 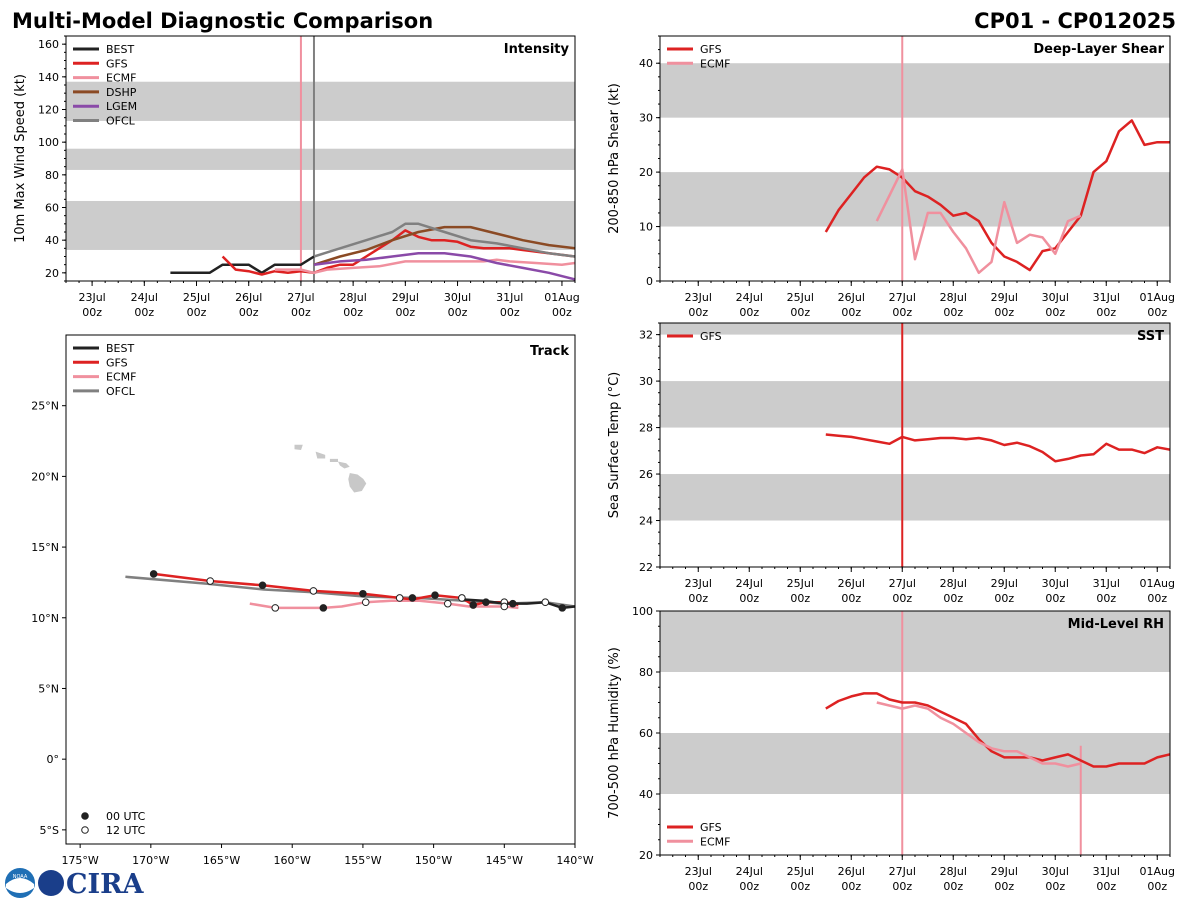 I want to click on shear-title: Deep-Layer Shear, so click(x=1098, y=49).